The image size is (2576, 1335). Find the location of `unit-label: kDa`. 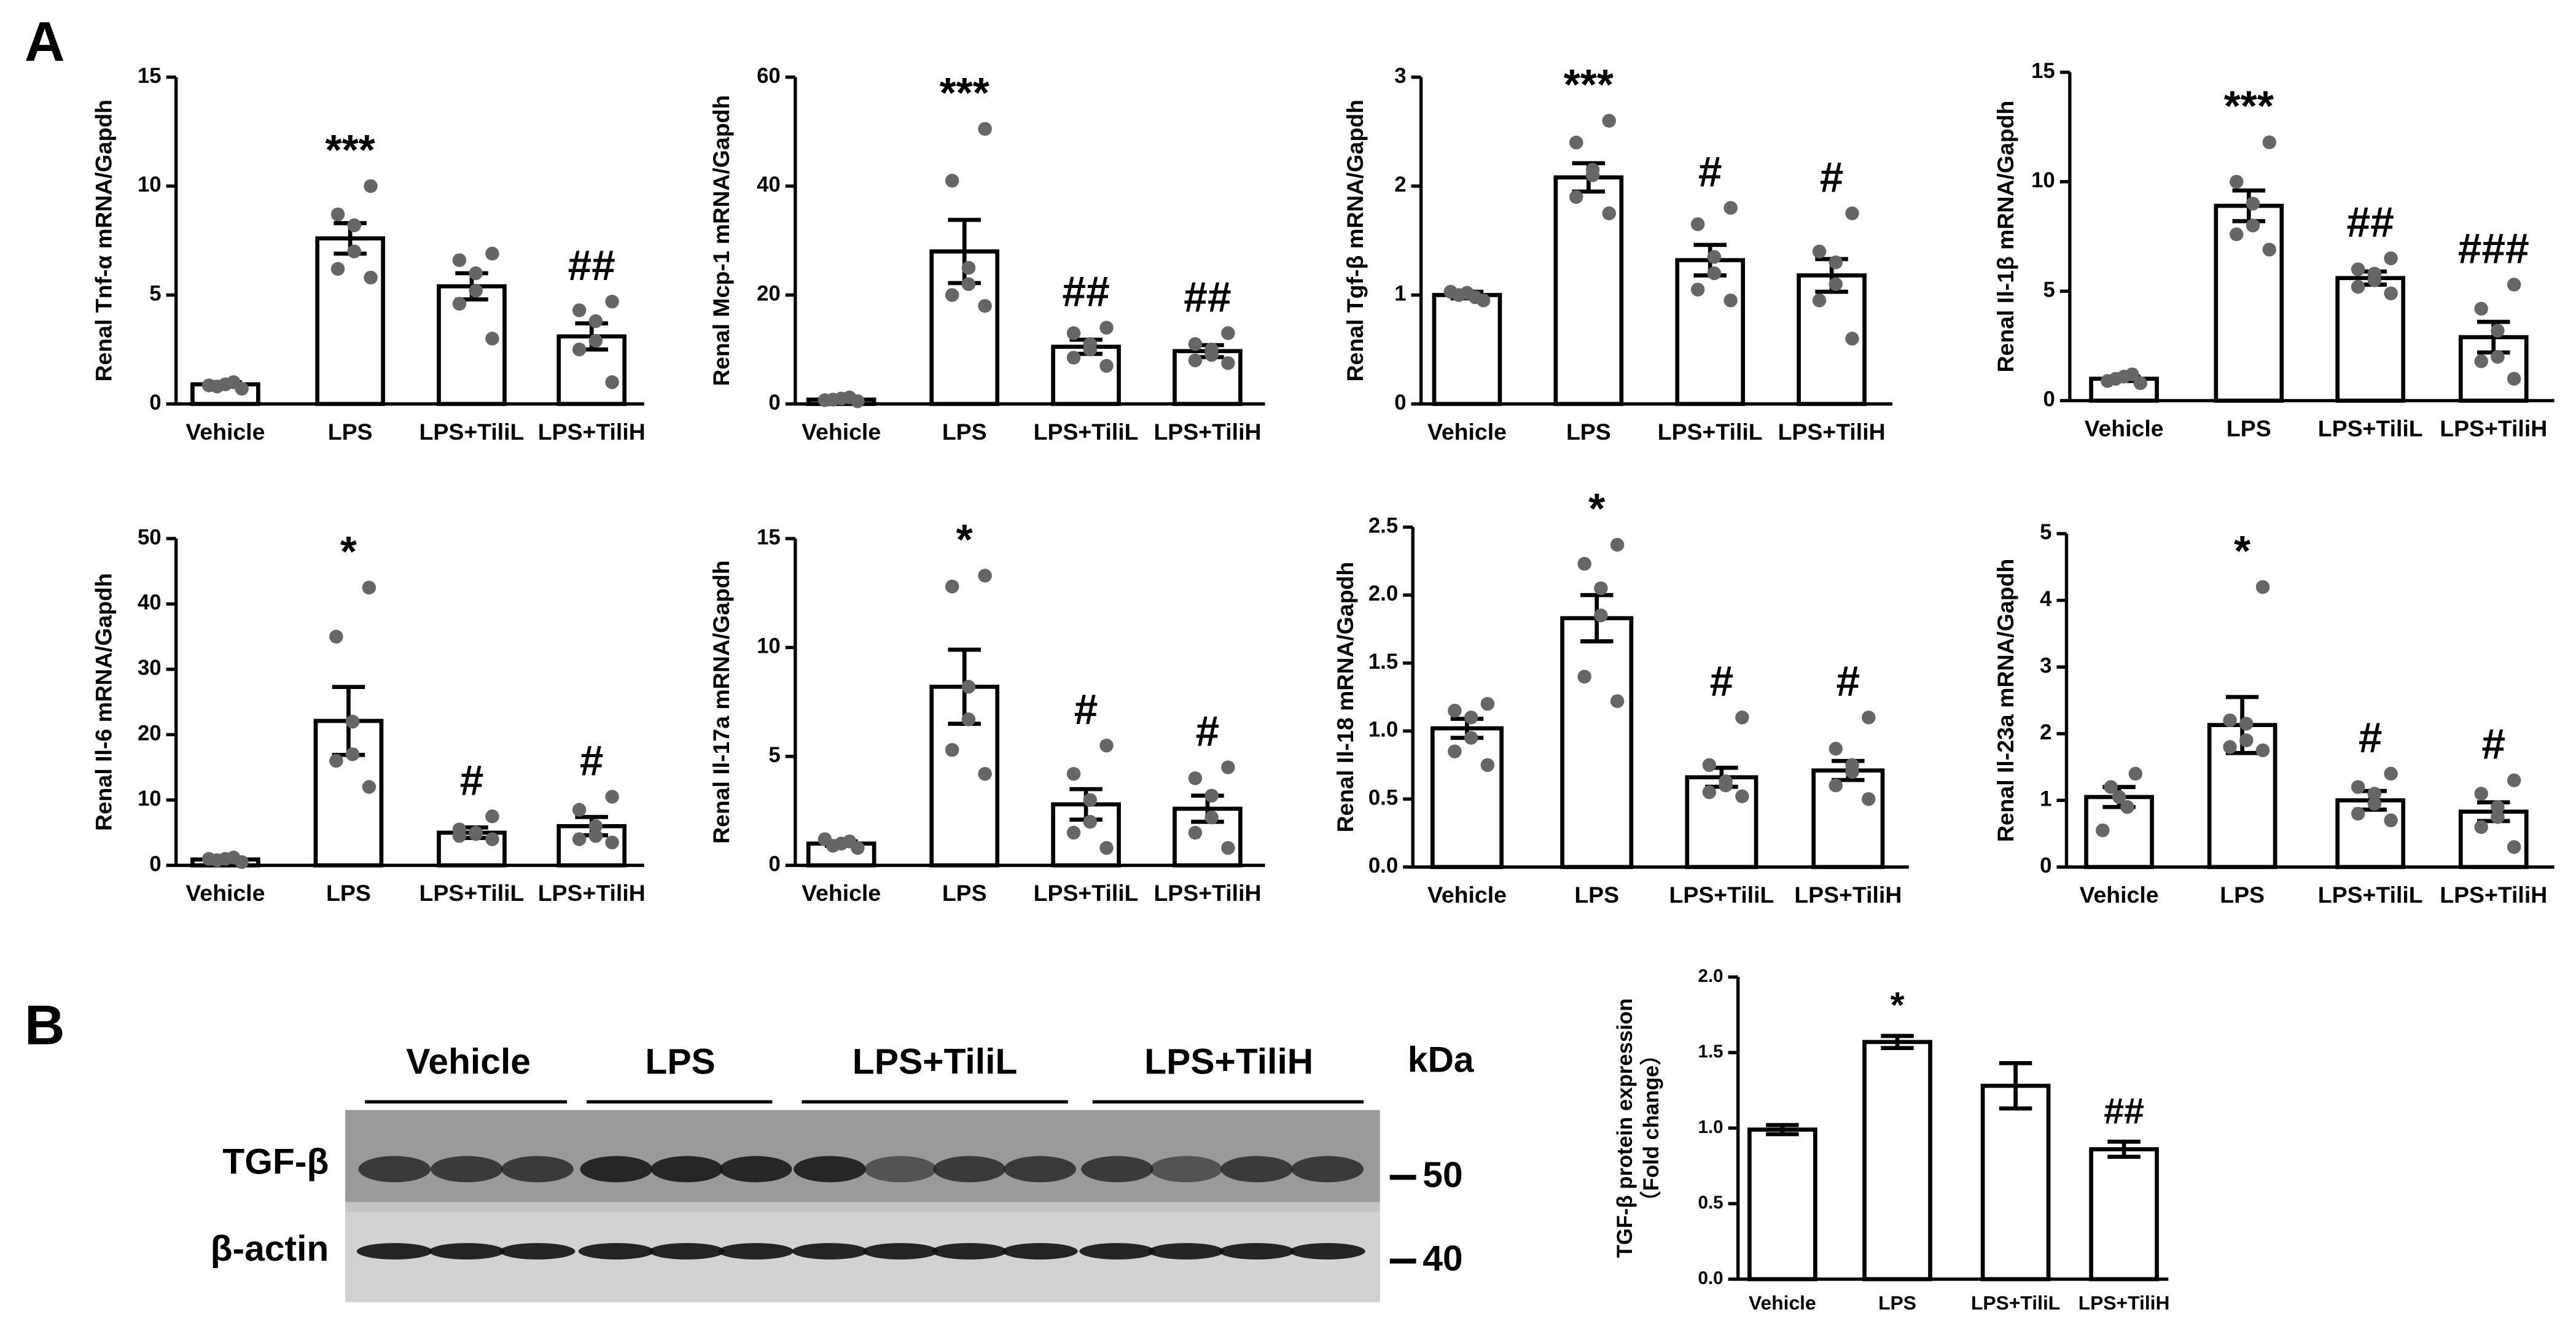

unit-label: kDa is located at coordinates (1441, 1060).